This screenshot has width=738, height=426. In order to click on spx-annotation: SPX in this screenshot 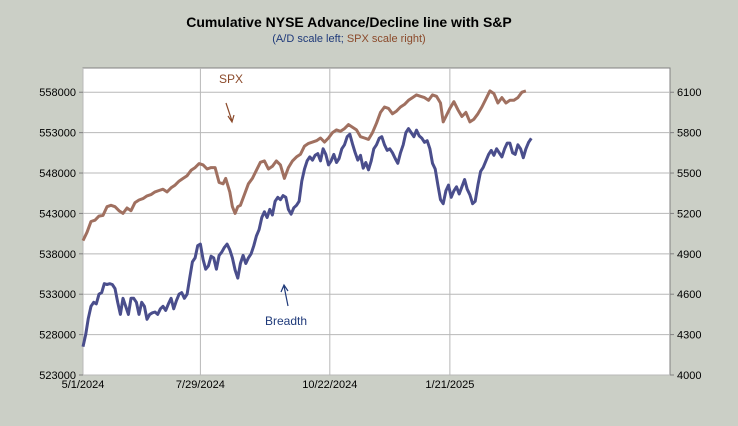, I will do `click(231, 79)`.